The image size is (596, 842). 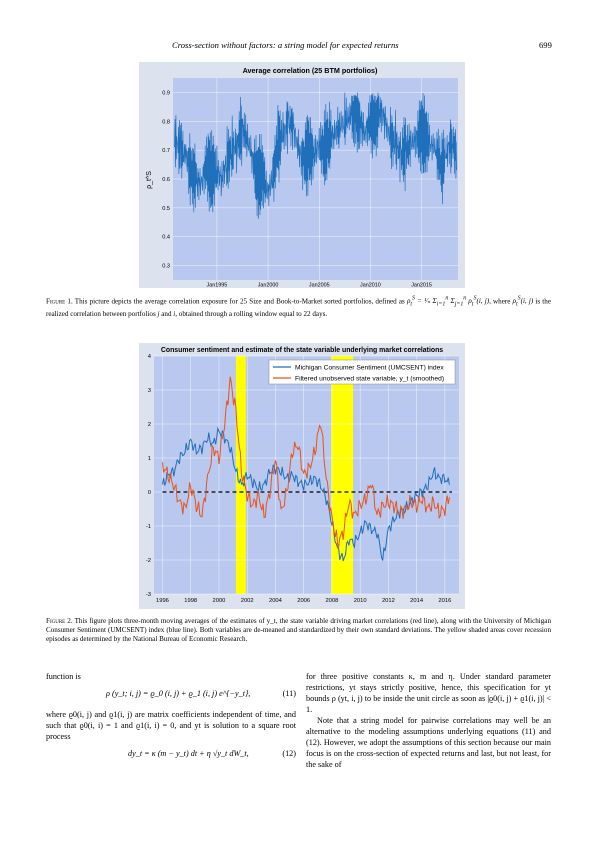 What do you see at coordinates (166, 151) in the screenshot?
I see `fig1-ytick-label: 0.7` at bounding box center [166, 151].